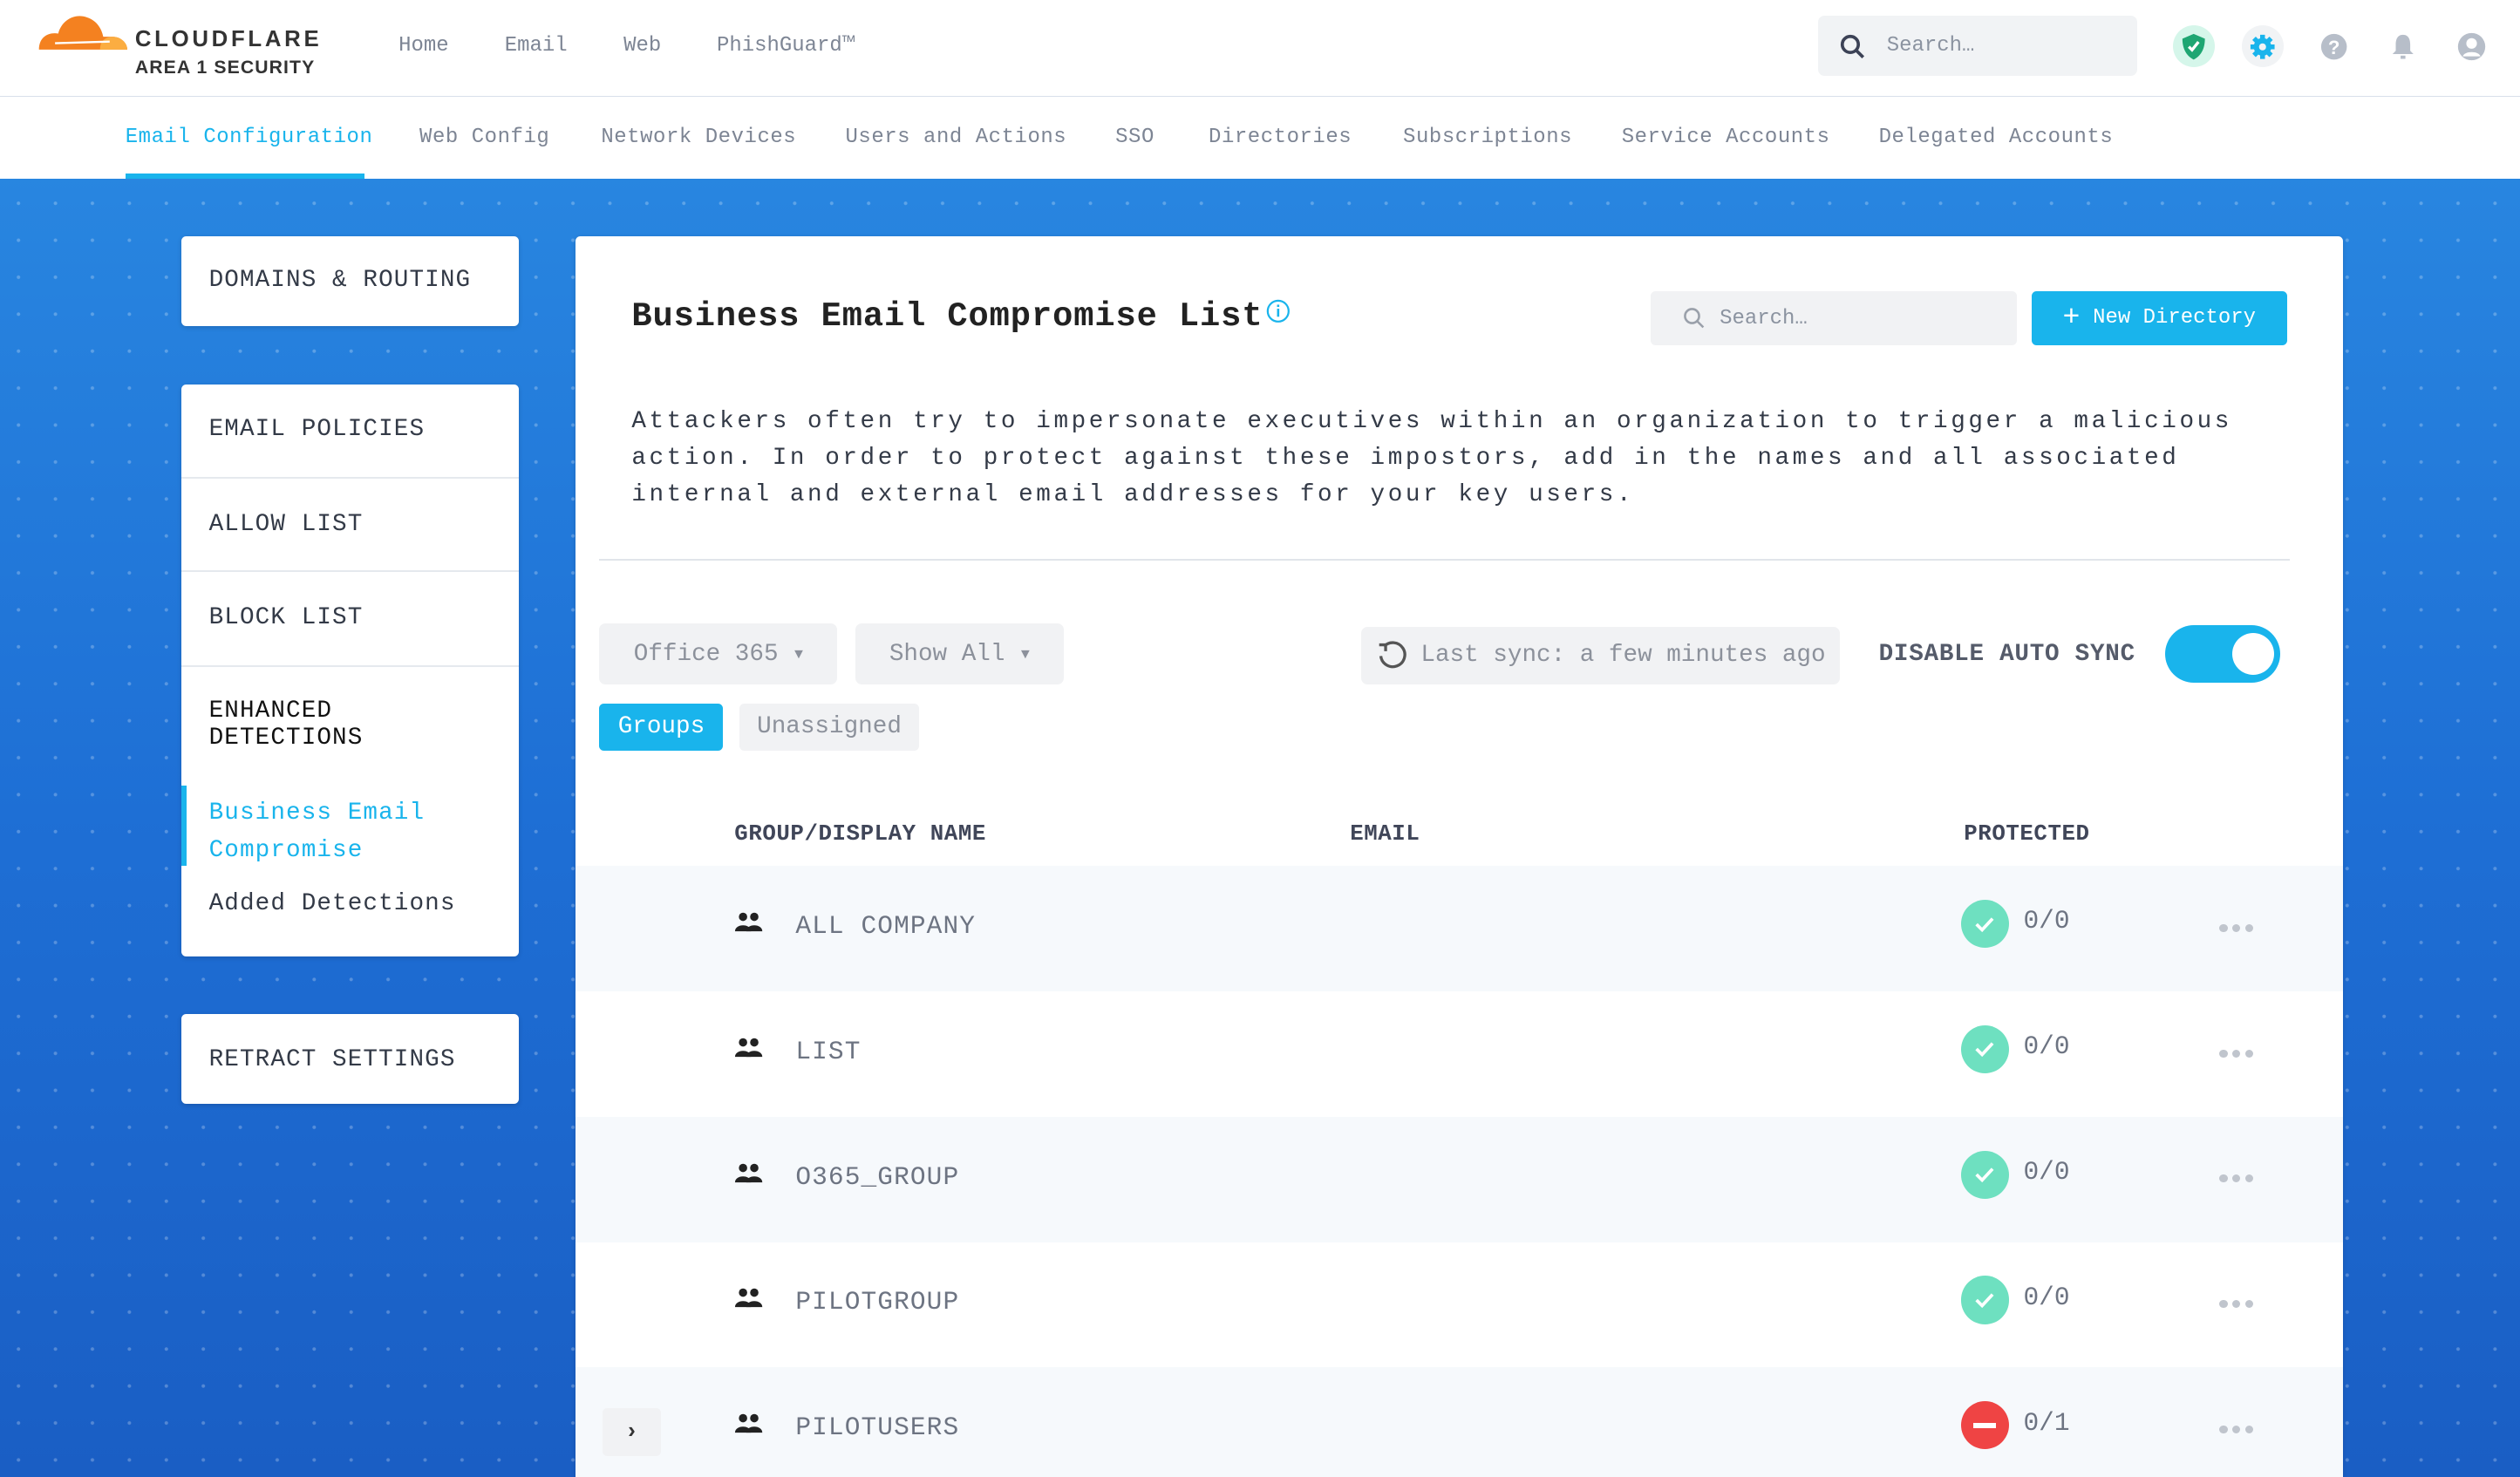  I want to click on user-icon, so click(2472, 46).